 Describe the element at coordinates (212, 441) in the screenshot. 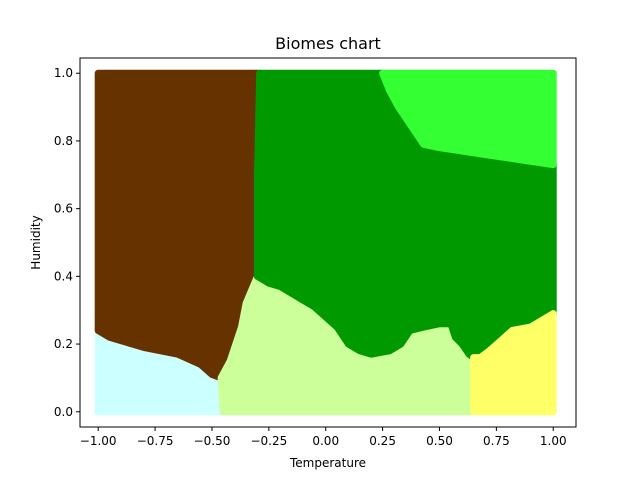

I see `x-tick-label: −0.50` at that location.